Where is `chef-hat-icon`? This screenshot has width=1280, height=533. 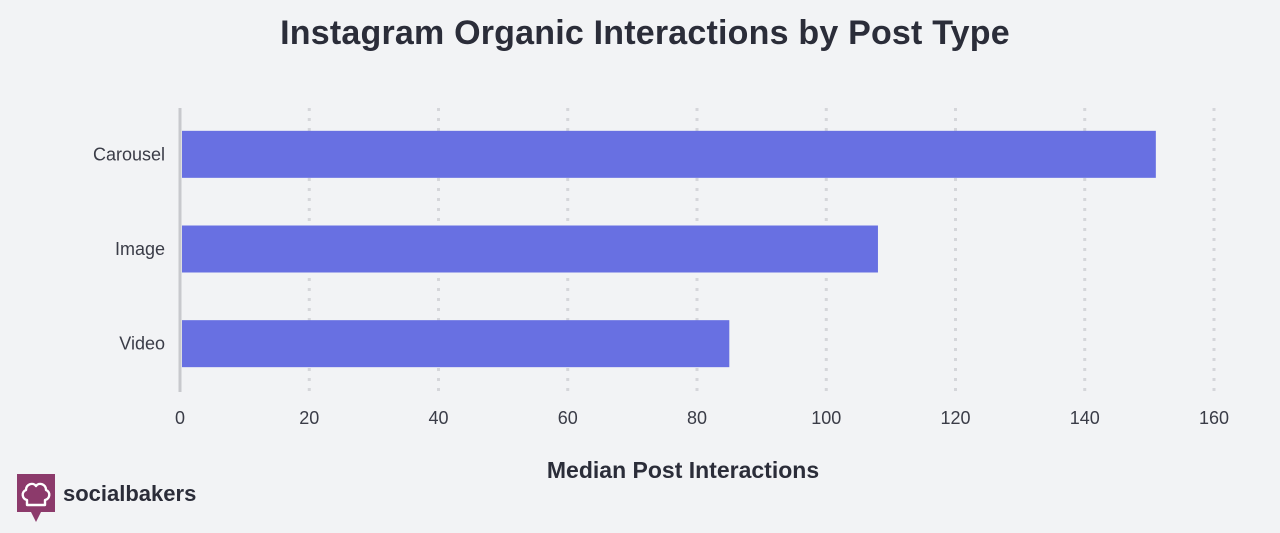
chef-hat-icon is located at coordinates (36, 498).